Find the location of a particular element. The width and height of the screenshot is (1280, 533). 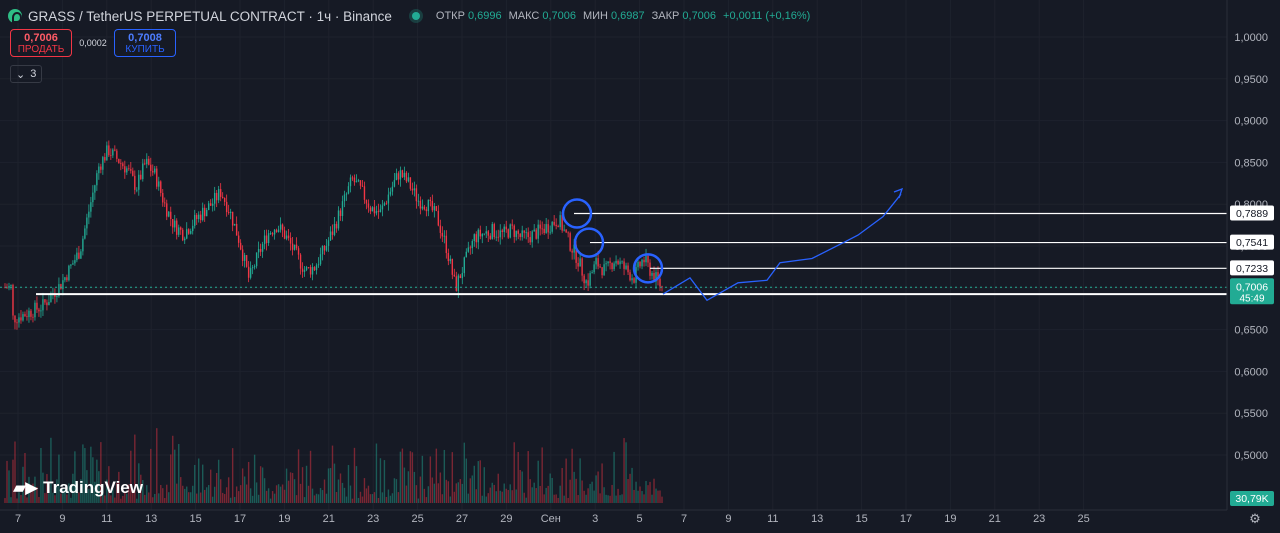

marker-circle is located at coordinates (577, 213).